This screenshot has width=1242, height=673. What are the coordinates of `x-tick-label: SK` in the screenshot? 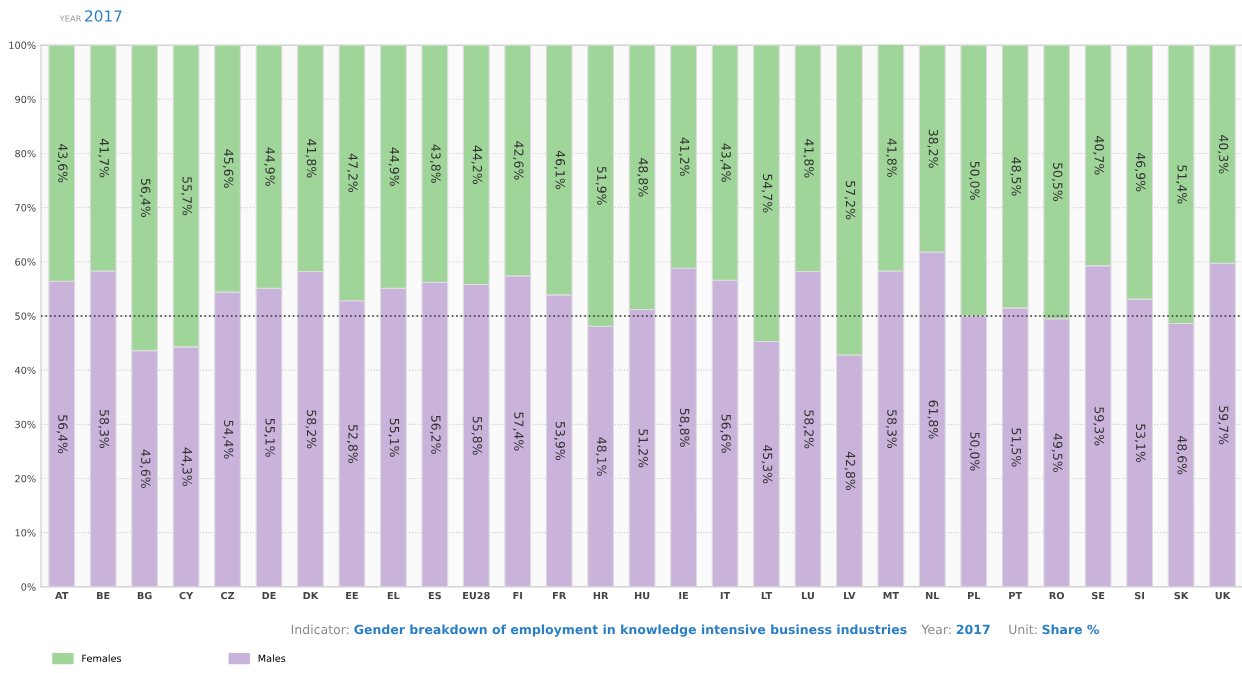 It's located at (1181, 595).